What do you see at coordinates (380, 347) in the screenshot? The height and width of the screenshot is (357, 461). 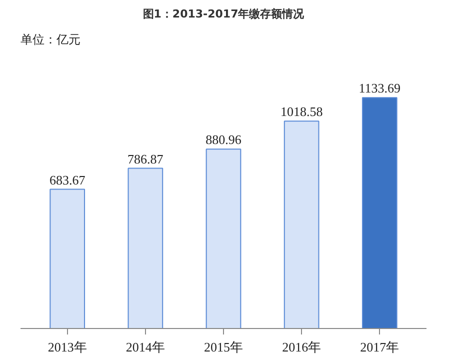 I see `x-tick-label: 2017年` at bounding box center [380, 347].